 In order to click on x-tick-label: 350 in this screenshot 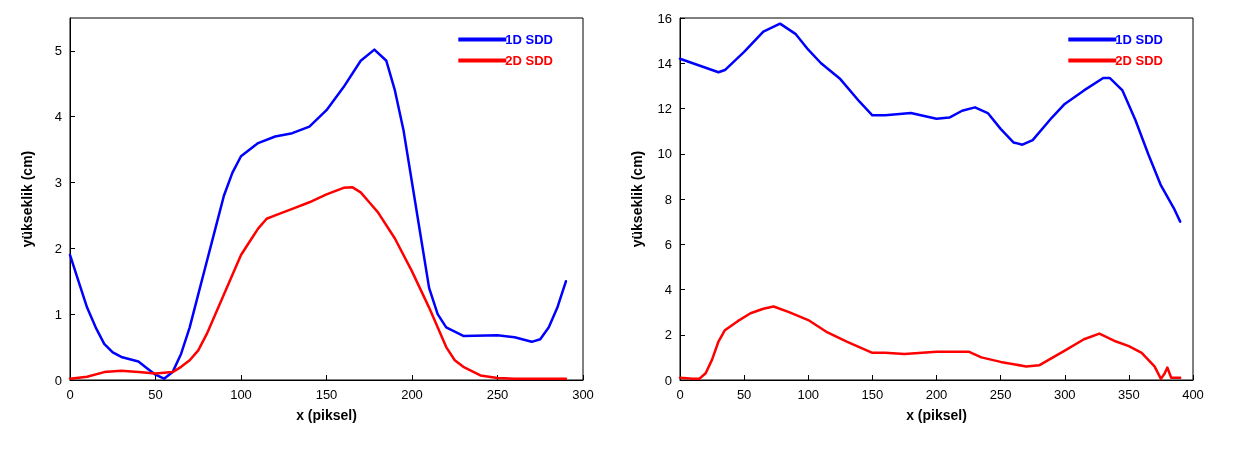, I will do `click(1129, 394)`.